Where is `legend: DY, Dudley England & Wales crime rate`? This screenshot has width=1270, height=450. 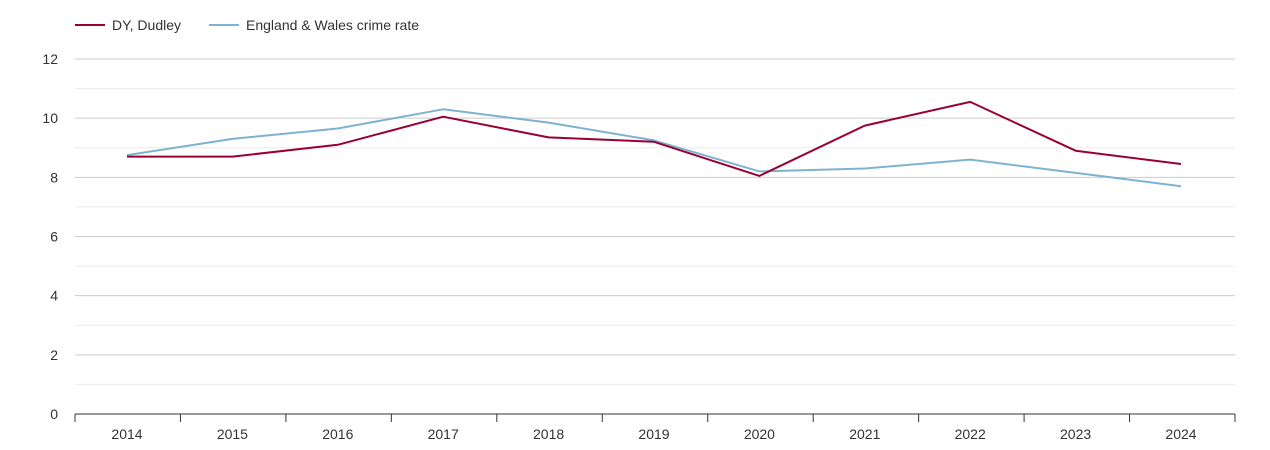
legend: DY, Dudley England & Wales crime rate is located at coordinates (247, 25).